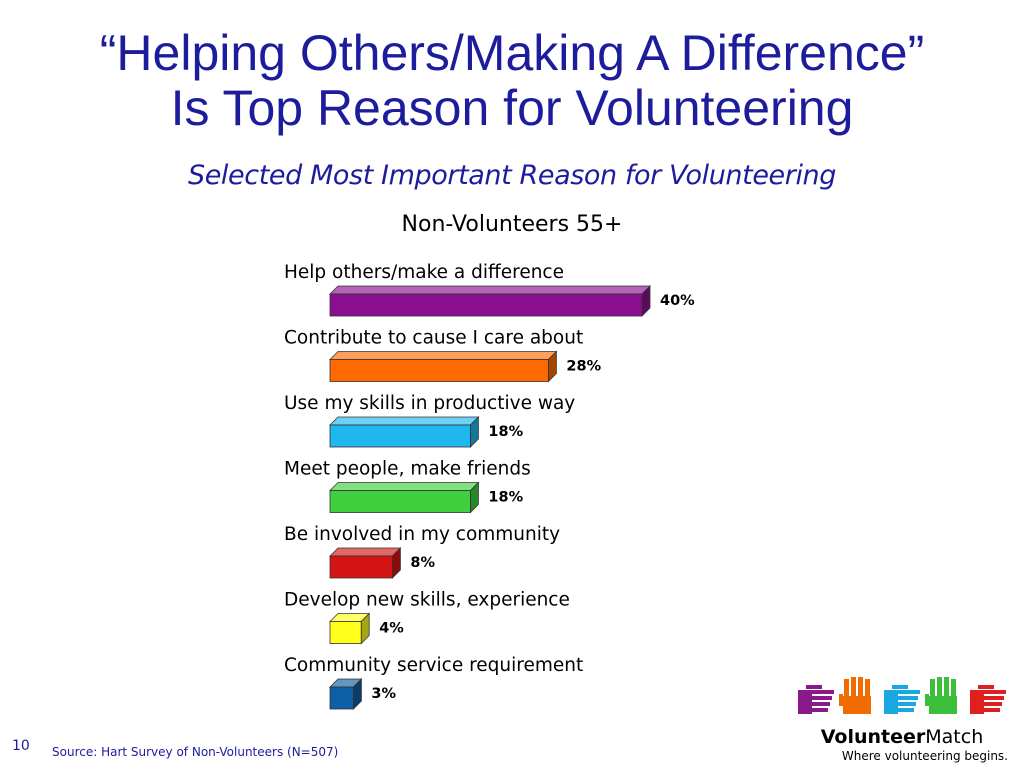 The image size is (1024, 768). What do you see at coordinates (422, 551) in the screenshot?
I see `bar-group: Be involved in my community 8%` at bounding box center [422, 551].